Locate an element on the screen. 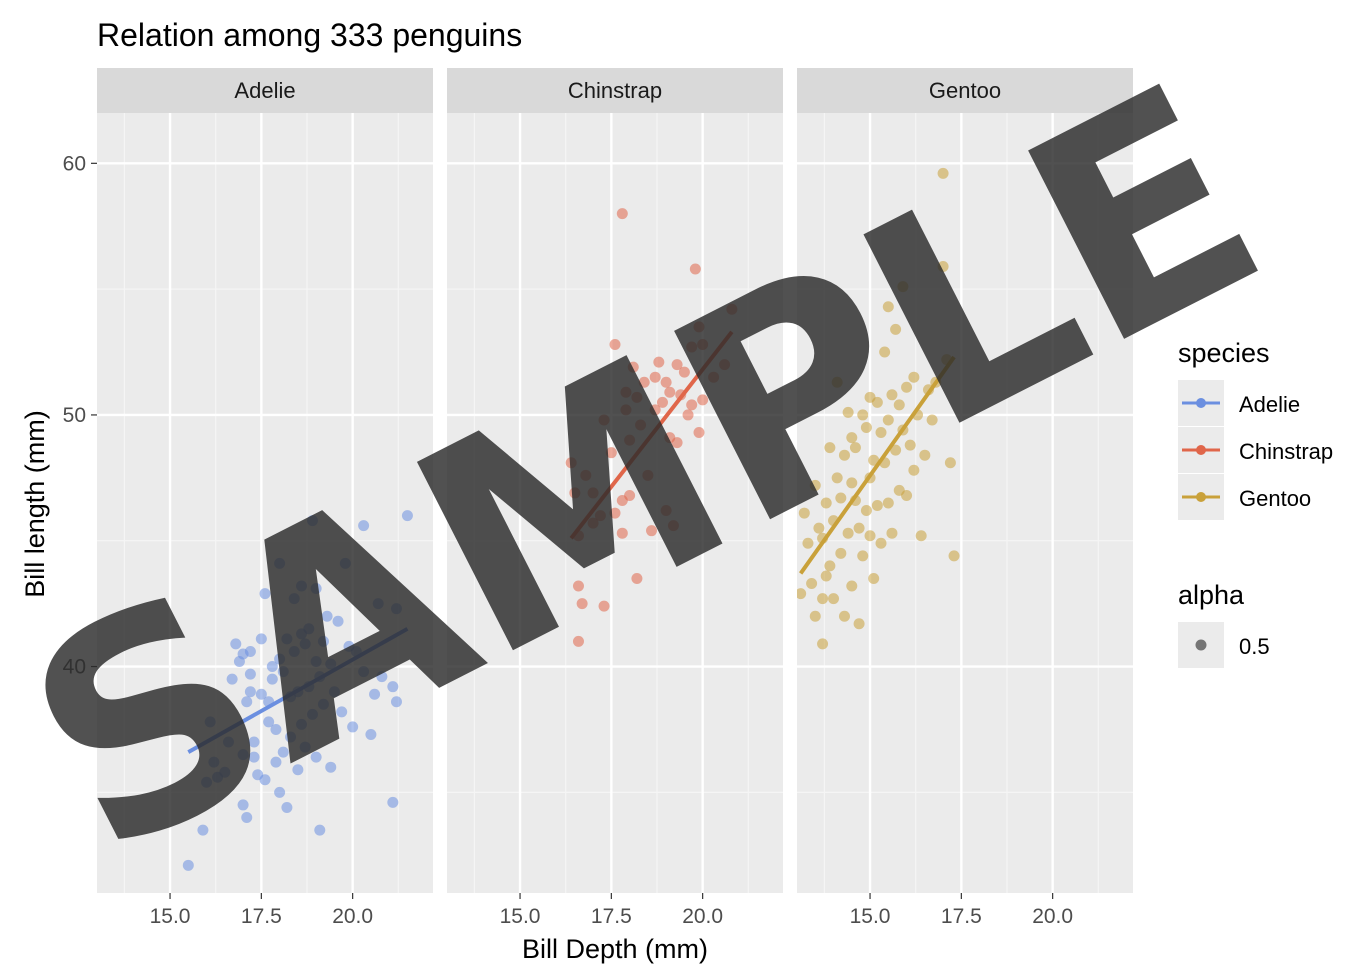  legend-dot-adelie is located at coordinates (1201, 403).